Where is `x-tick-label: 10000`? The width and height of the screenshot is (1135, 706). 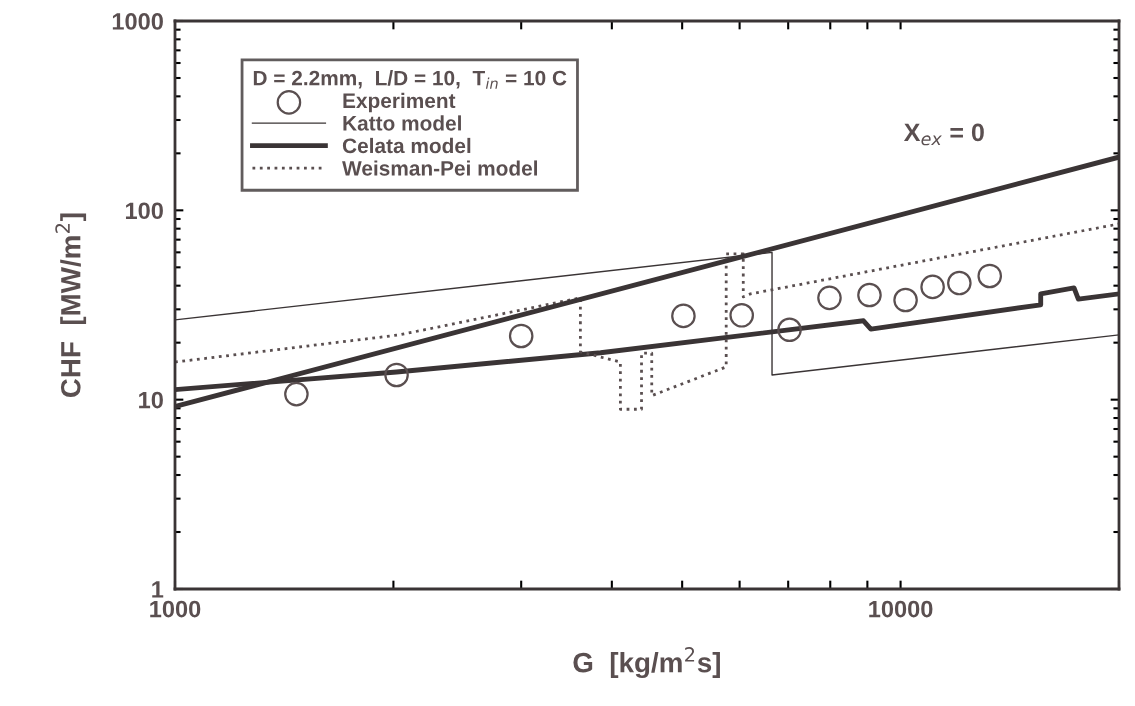 x-tick-label: 10000 is located at coordinates (901, 609).